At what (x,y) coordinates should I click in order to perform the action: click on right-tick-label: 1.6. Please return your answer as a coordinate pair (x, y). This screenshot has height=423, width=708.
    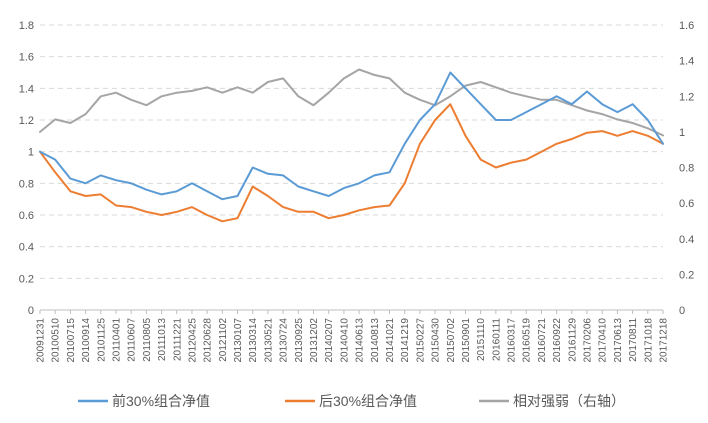
    Looking at the image, I should click on (686, 26).